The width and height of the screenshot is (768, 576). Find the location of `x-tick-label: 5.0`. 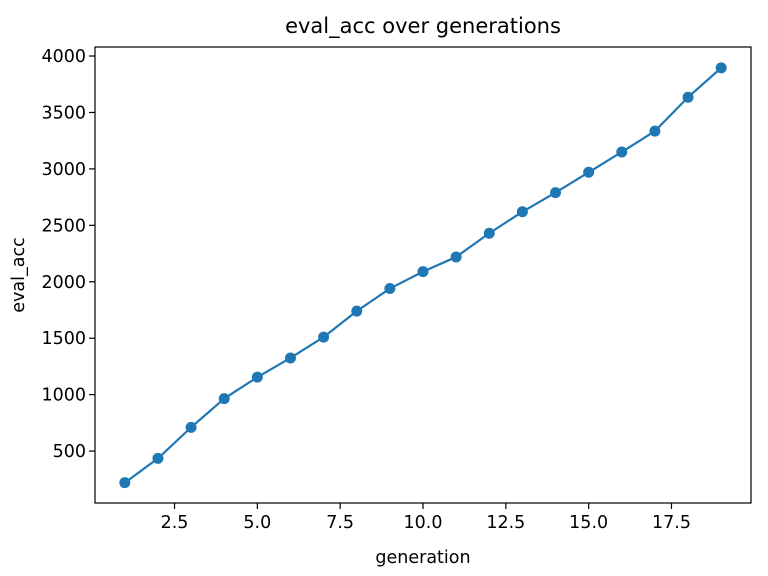

x-tick-label: 5.0 is located at coordinates (257, 523).